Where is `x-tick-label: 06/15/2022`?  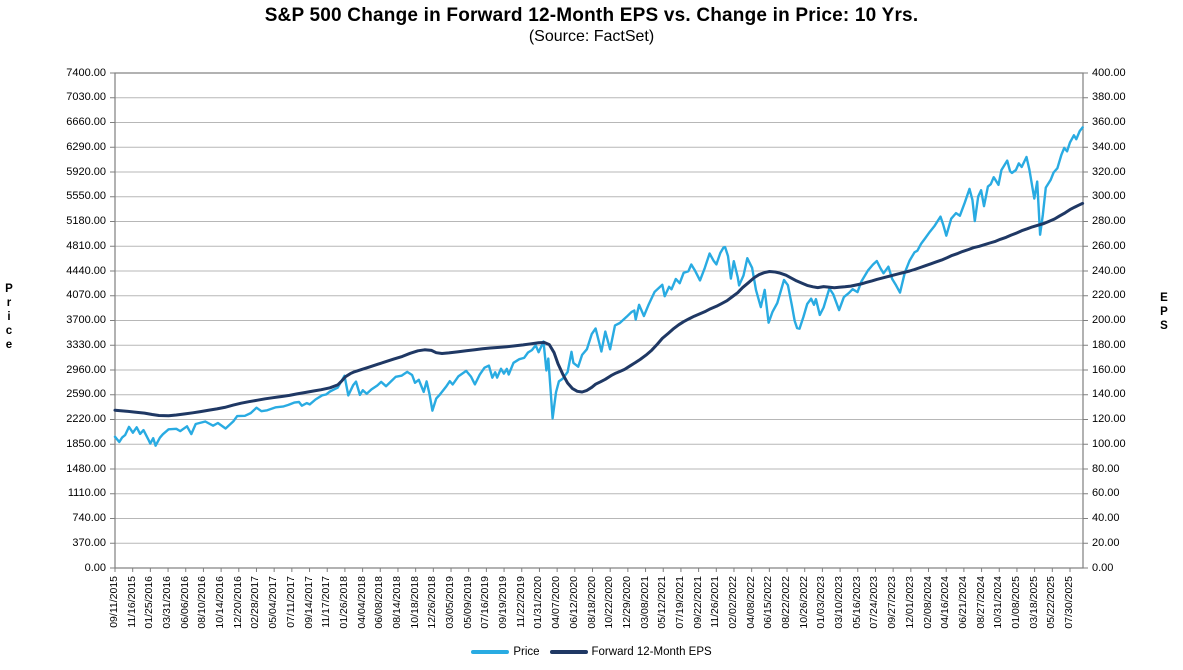 x-tick-label: 06/15/2022 is located at coordinates (768, 602).